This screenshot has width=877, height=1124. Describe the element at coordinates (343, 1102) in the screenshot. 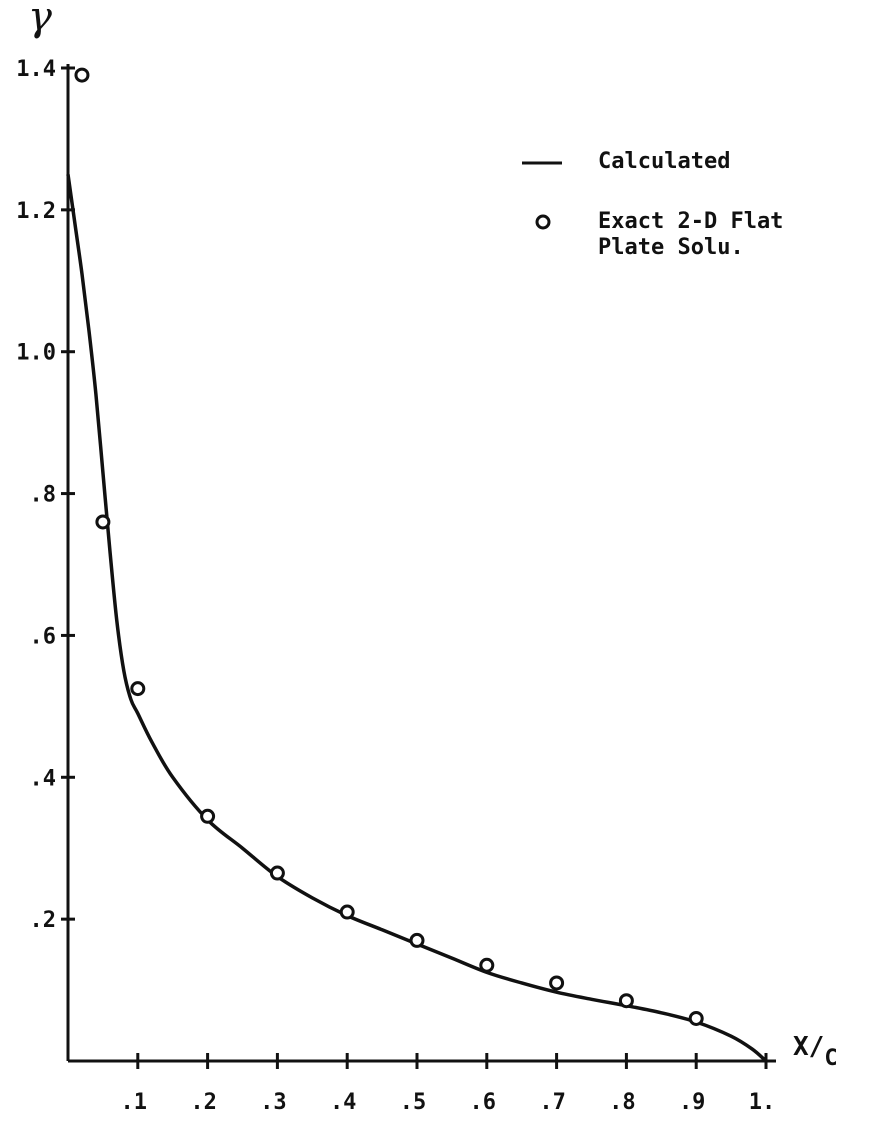

I see `x-tick-label: .4` at that location.